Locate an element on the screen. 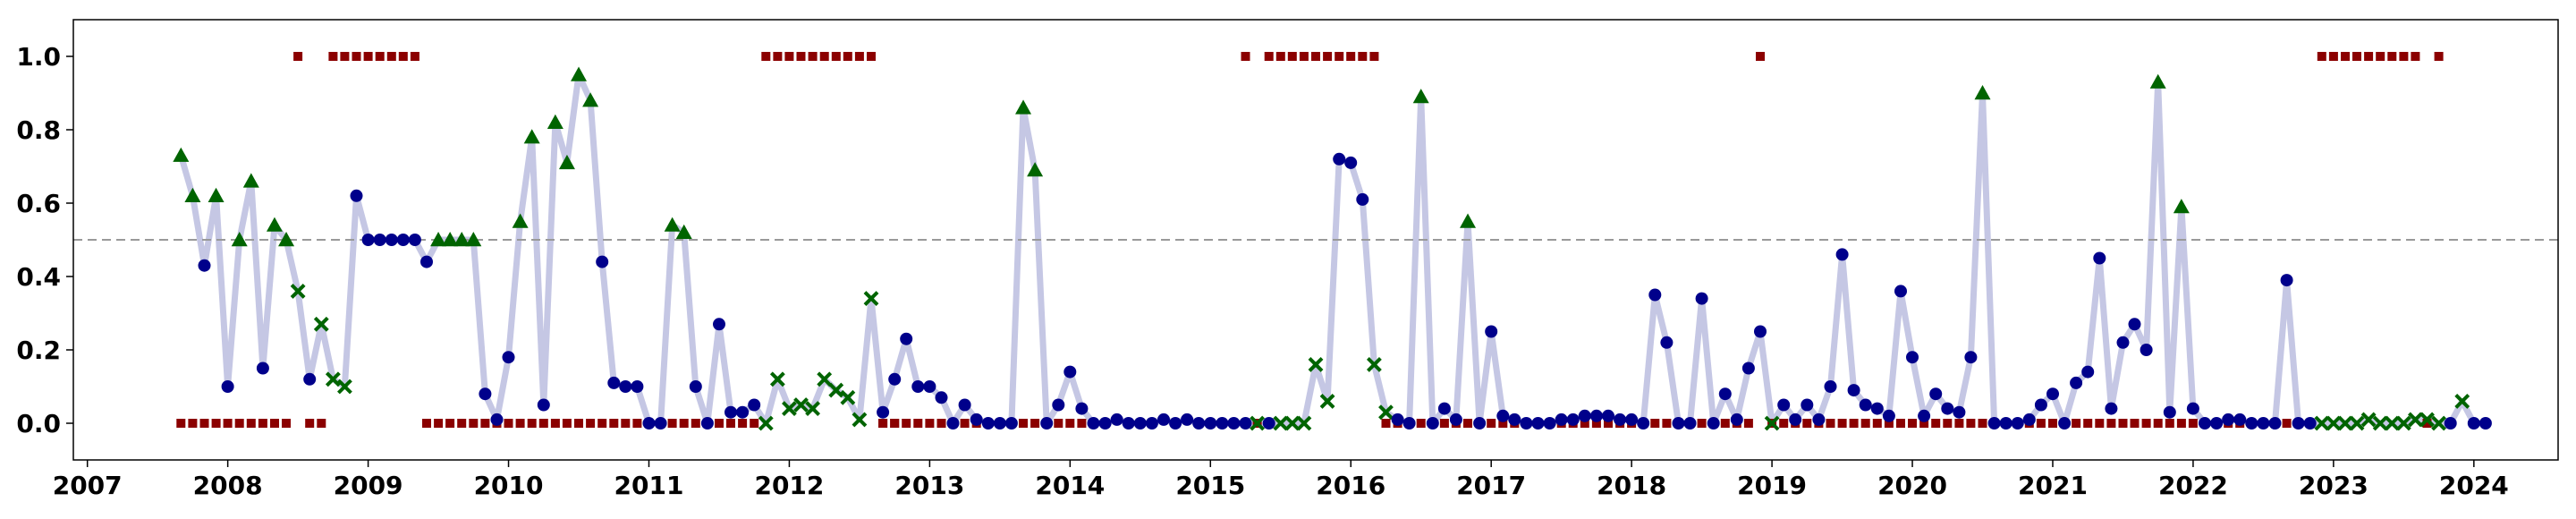  y-tick-label: 0.8 is located at coordinates (38, 130).